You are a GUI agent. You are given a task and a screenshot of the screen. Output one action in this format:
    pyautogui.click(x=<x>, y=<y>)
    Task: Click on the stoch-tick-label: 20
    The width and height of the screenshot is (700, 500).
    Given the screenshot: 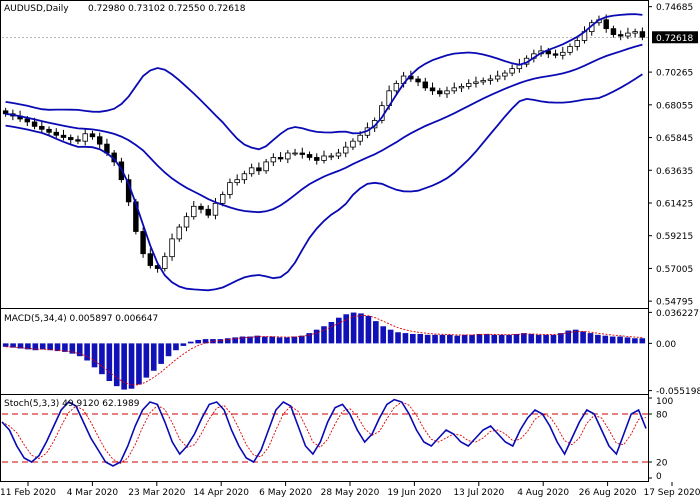 What is the action you would take?
    pyautogui.click(x=662, y=464)
    